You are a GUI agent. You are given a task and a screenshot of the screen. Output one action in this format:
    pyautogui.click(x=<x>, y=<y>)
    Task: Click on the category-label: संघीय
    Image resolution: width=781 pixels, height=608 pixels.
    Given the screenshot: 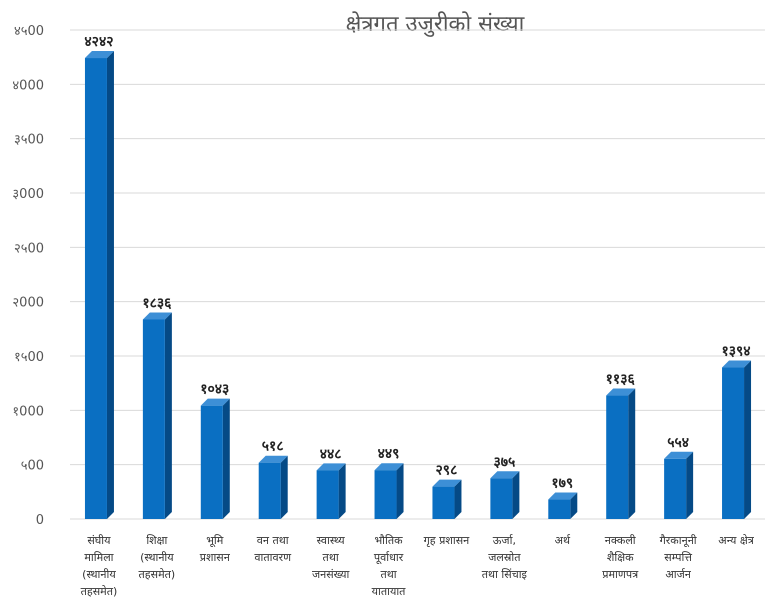 What is the action you would take?
    pyautogui.click(x=99, y=540)
    